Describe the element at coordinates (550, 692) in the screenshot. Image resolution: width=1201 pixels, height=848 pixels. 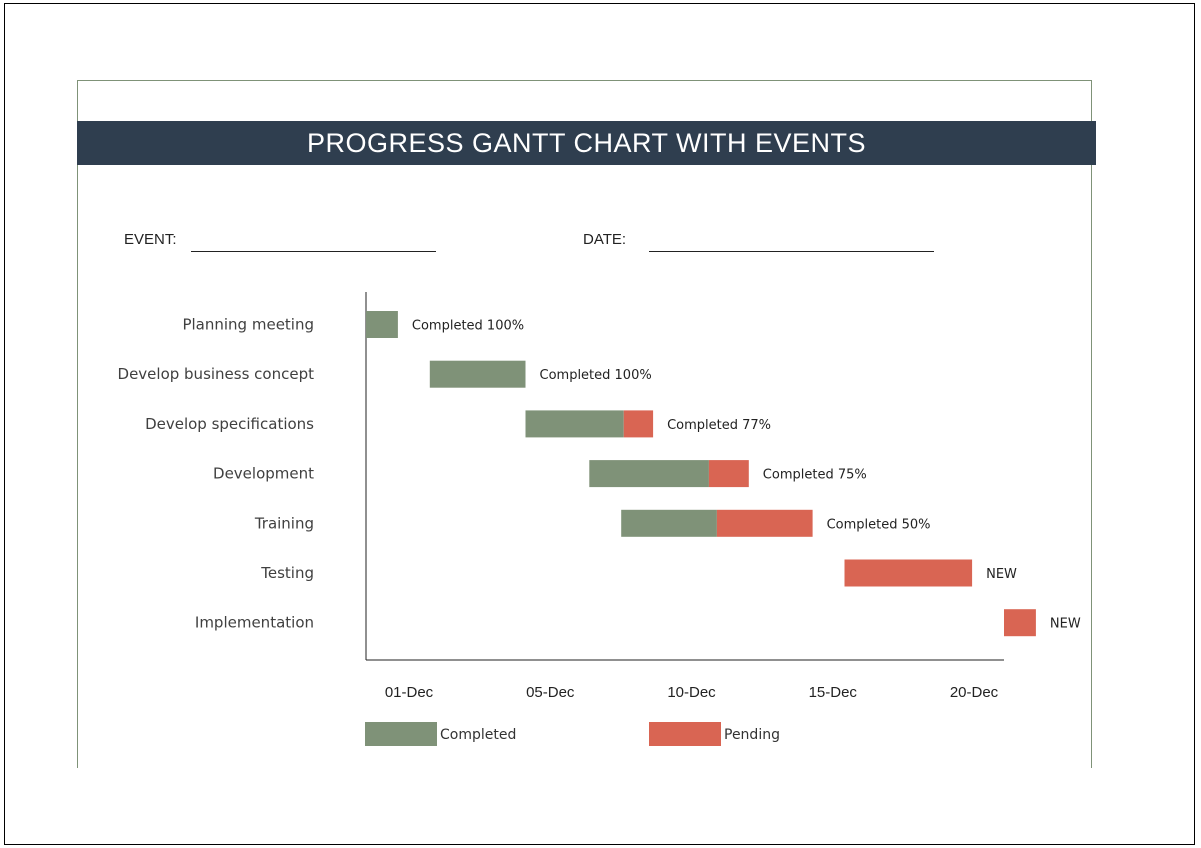
I see `x-tick-label: 05-Dec` at that location.